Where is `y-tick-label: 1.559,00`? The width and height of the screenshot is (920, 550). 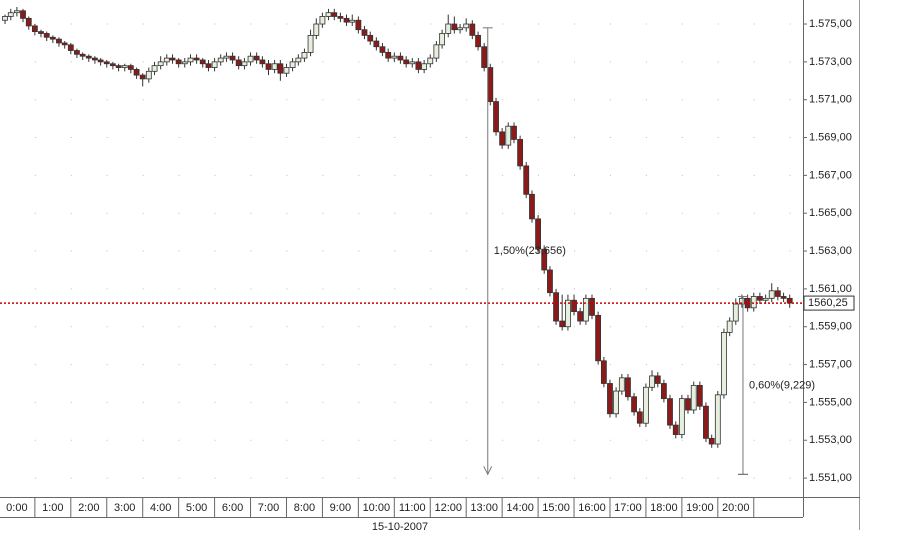 y-tick-label: 1.559,00 is located at coordinates (830, 327).